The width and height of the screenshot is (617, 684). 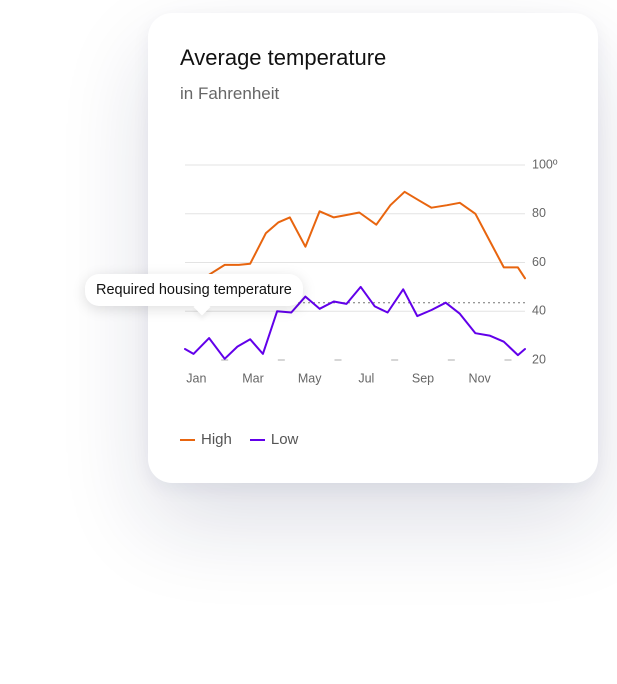 What do you see at coordinates (230, 93) in the screenshot?
I see `chart-subtitle: in Fahrenheit` at bounding box center [230, 93].